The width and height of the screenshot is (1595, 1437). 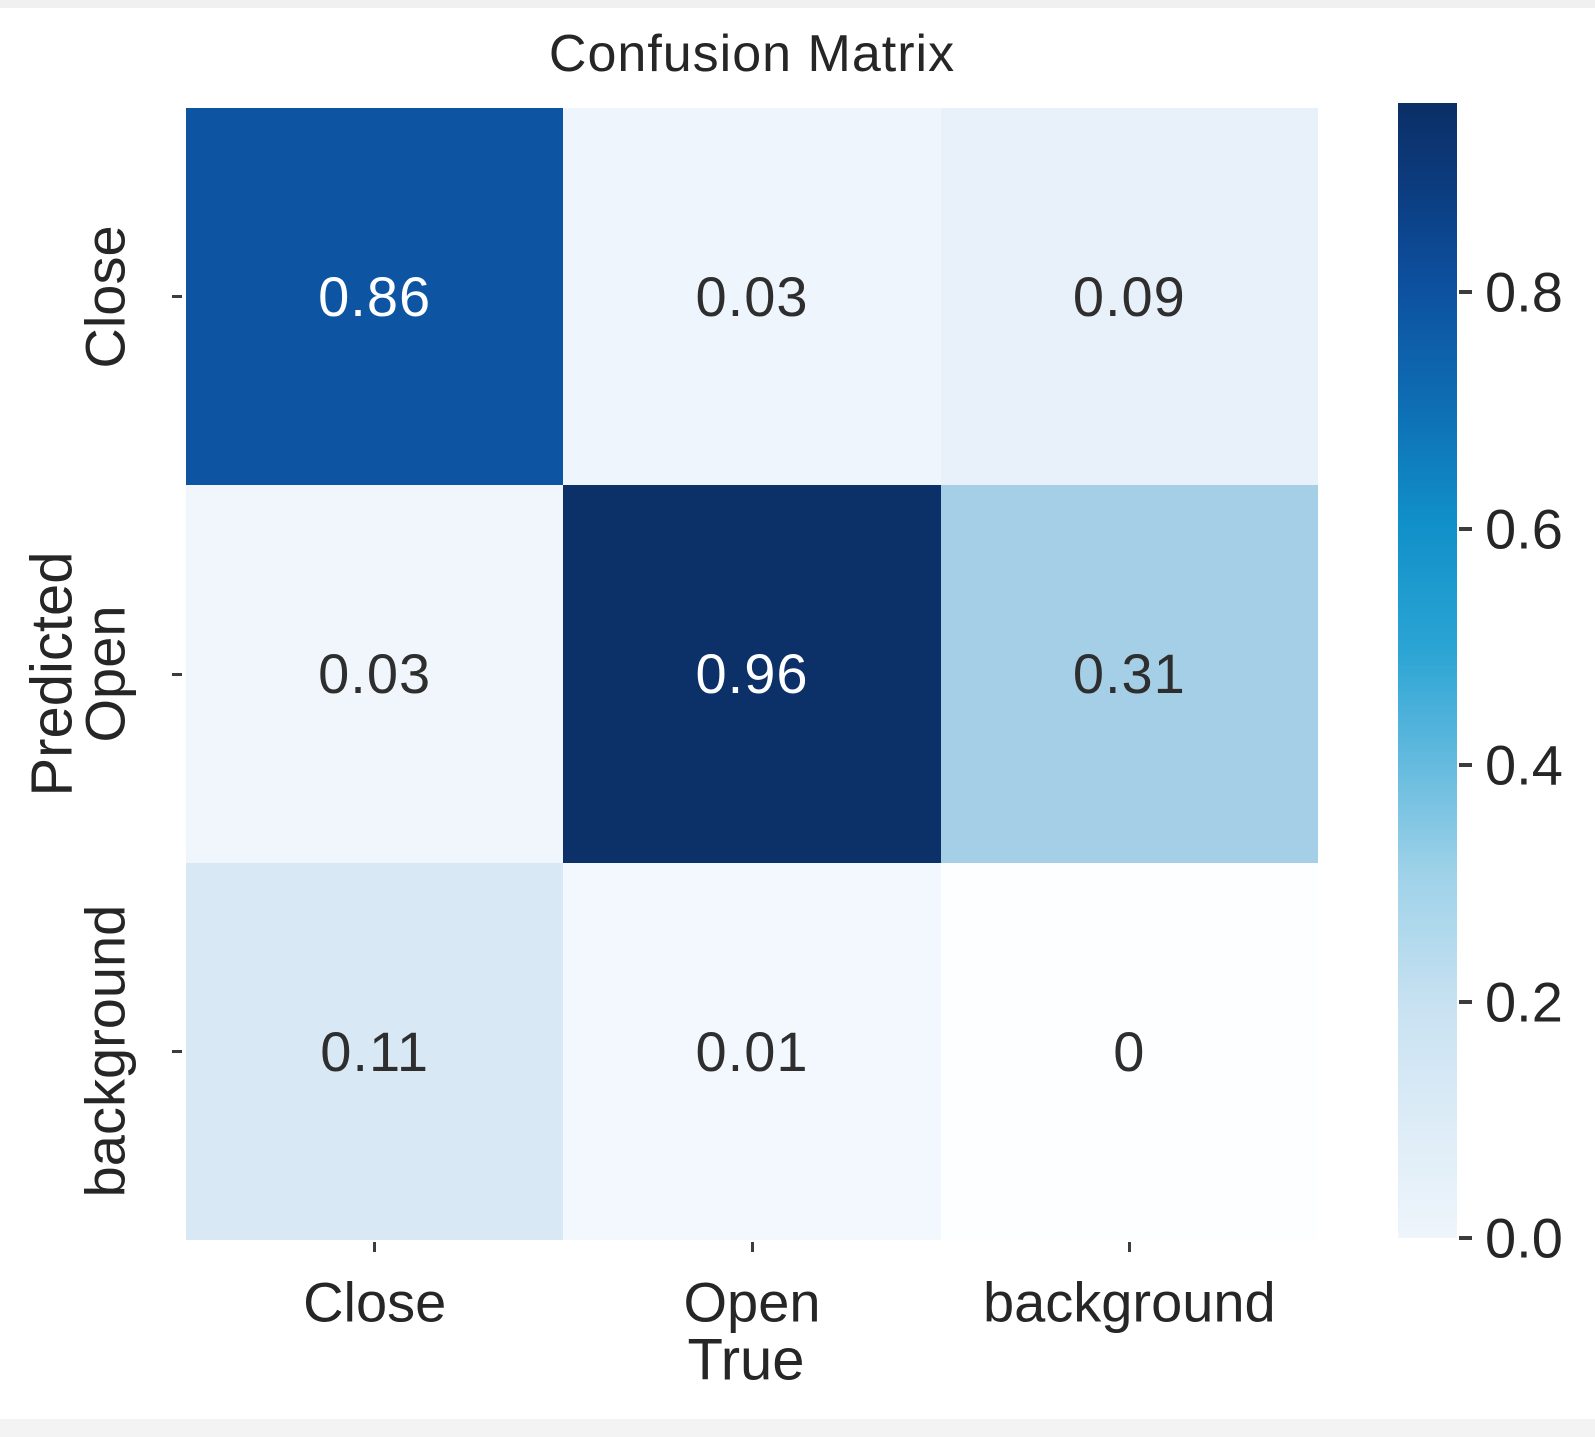 What do you see at coordinates (375, 297) in the screenshot?
I see `heatmap-cell-Close-Close: 0.86` at bounding box center [375, 297].